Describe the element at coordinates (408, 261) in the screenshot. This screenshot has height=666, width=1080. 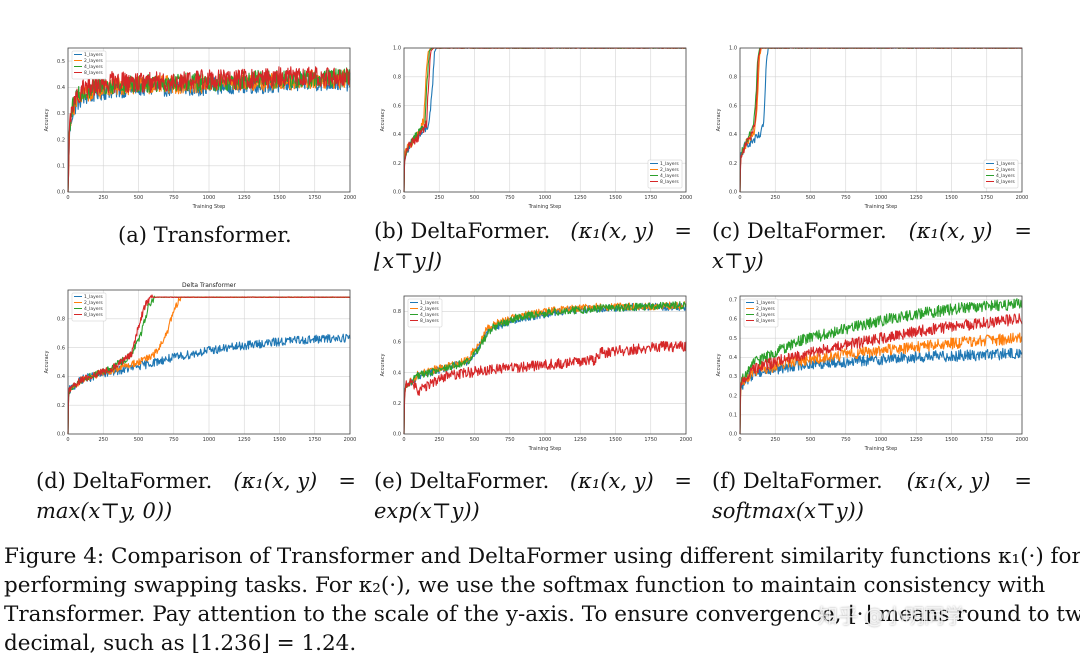
I see `subcaption-b-formula: ⌊x⊤y⌋)` at that location.